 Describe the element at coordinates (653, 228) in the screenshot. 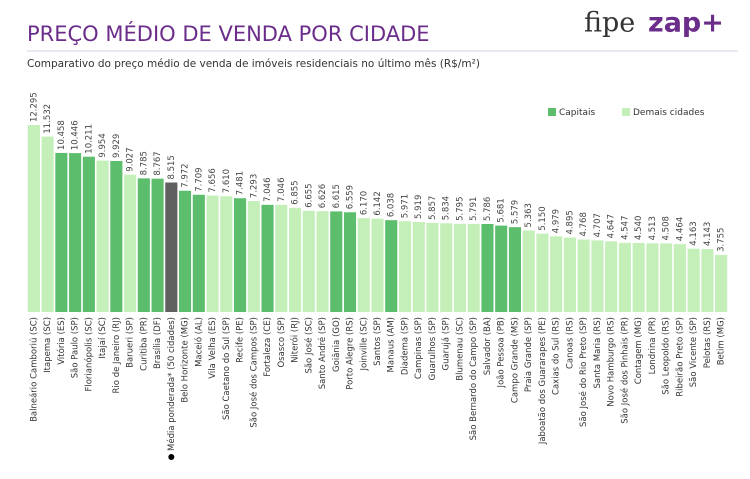

I see `value-label: 4.513` at that location.